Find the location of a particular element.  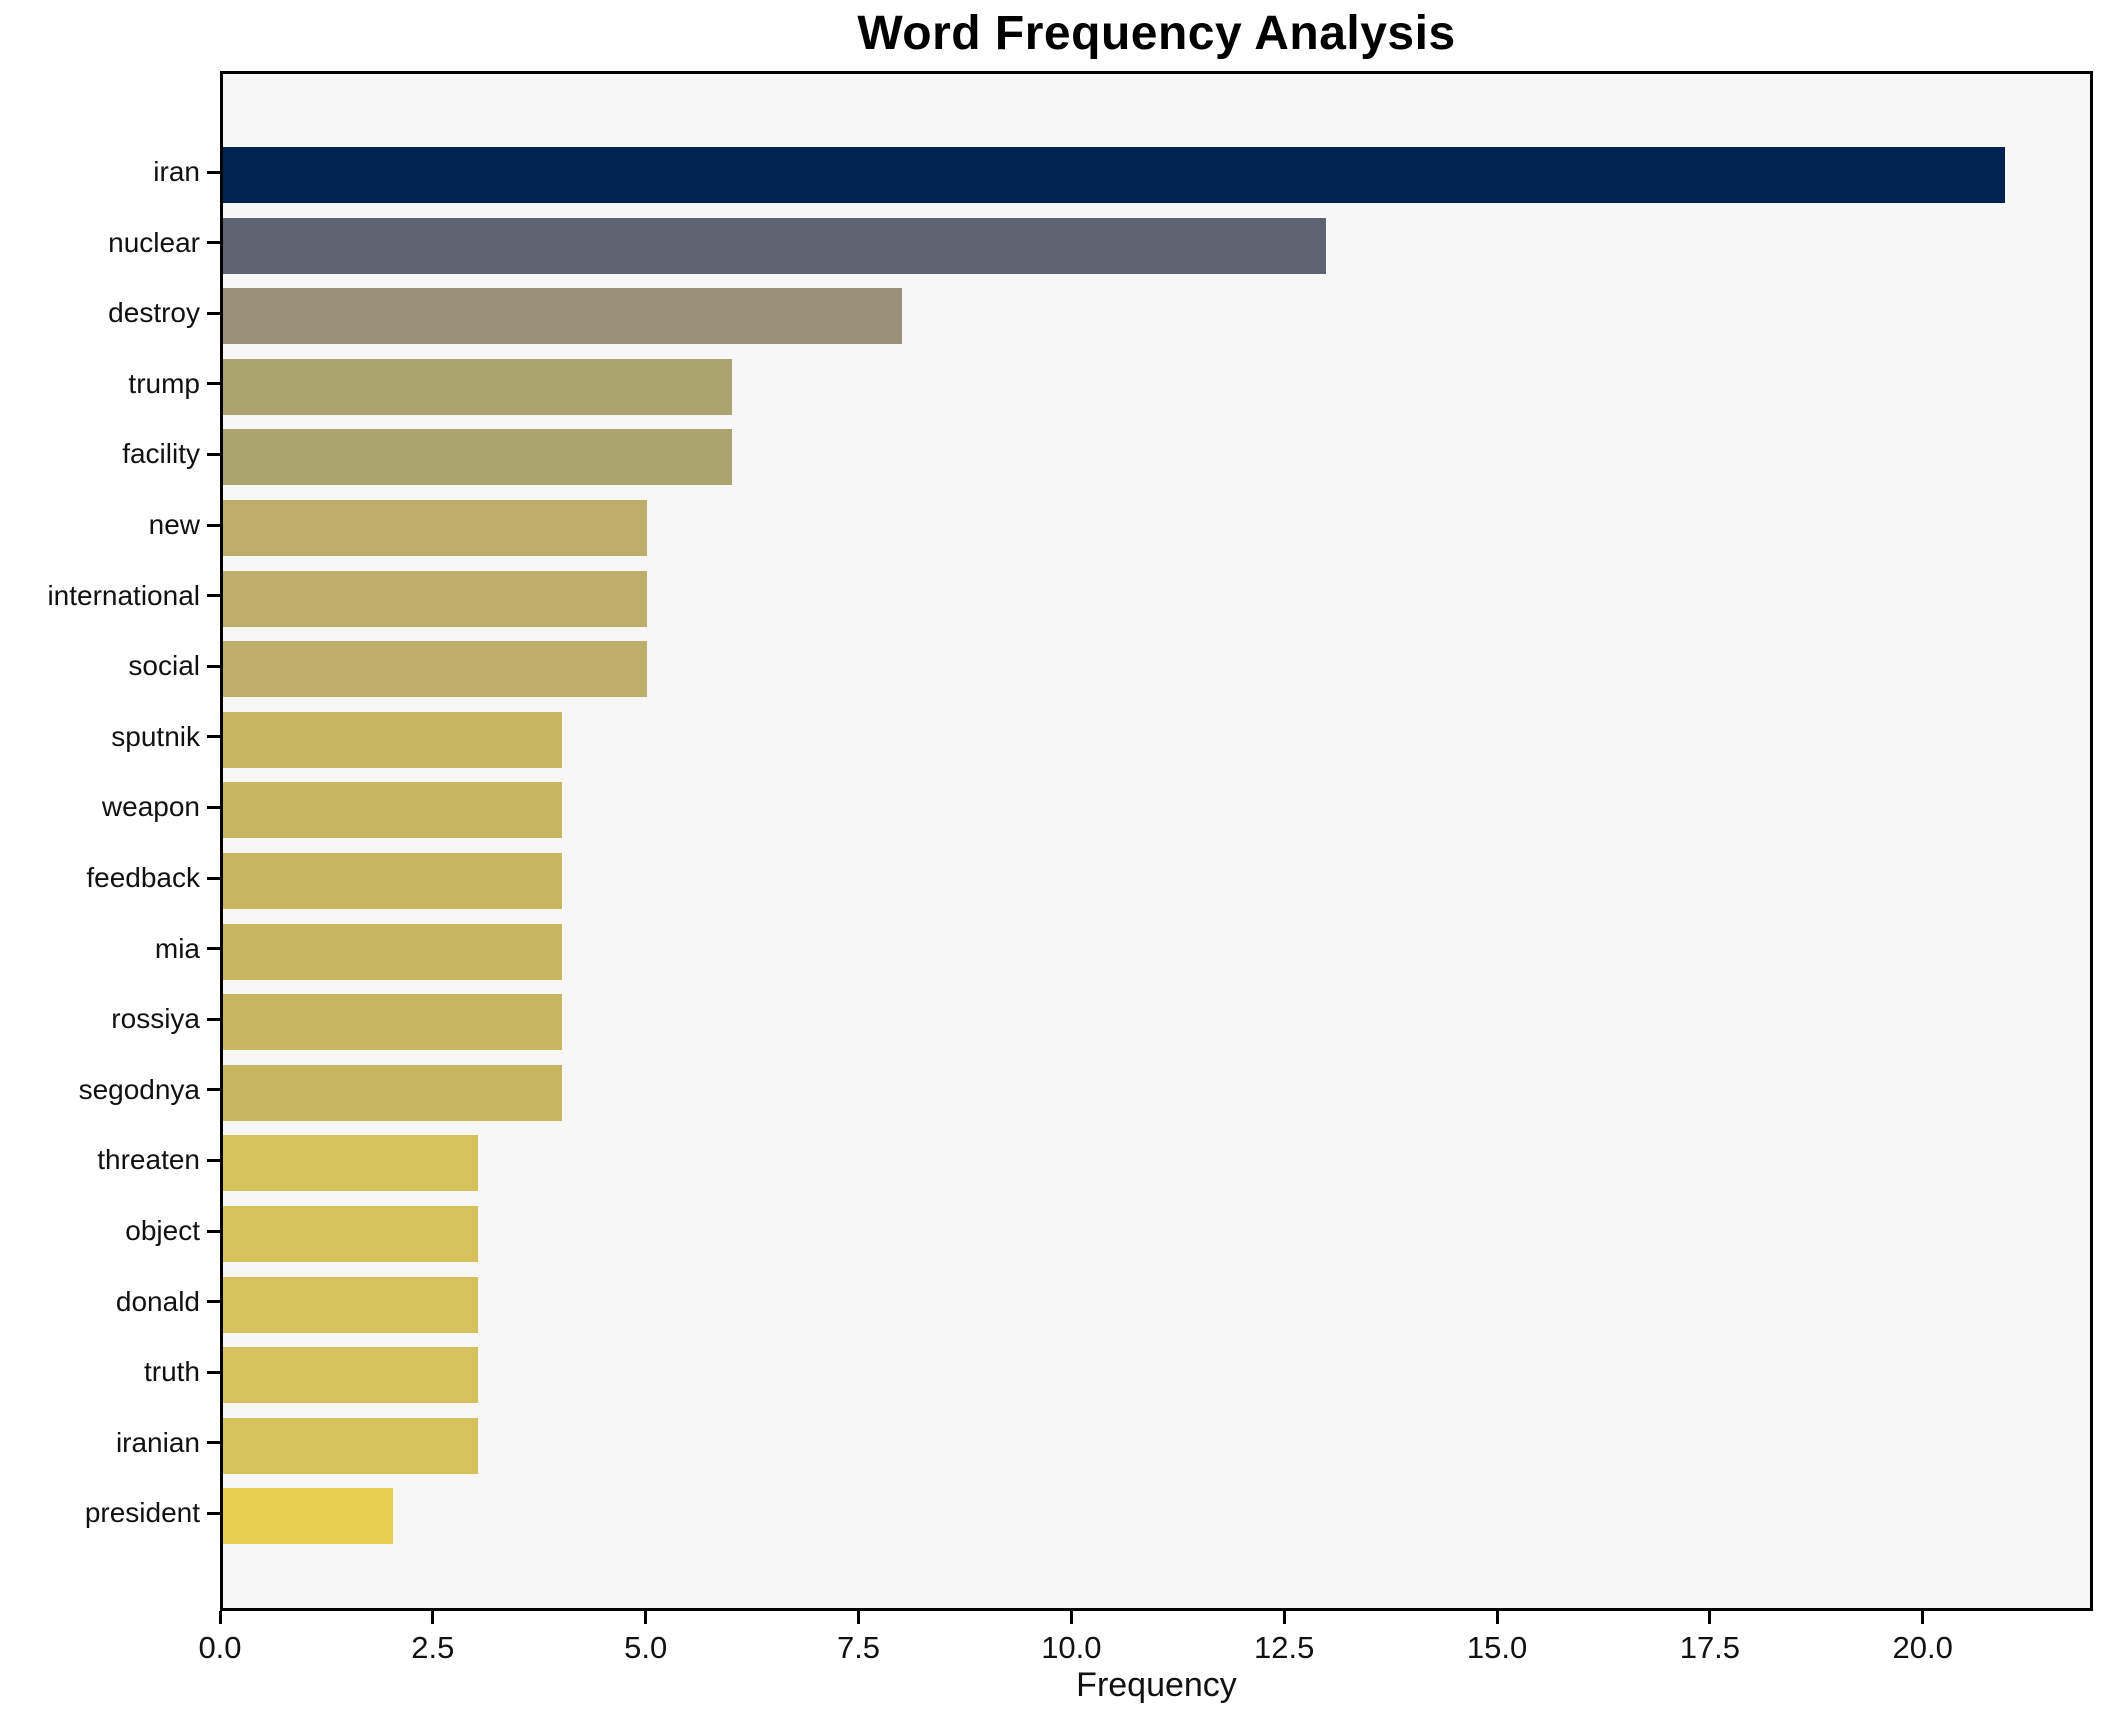

y-tick-label-iranian: iranian is located at coordinates (157, 1442).